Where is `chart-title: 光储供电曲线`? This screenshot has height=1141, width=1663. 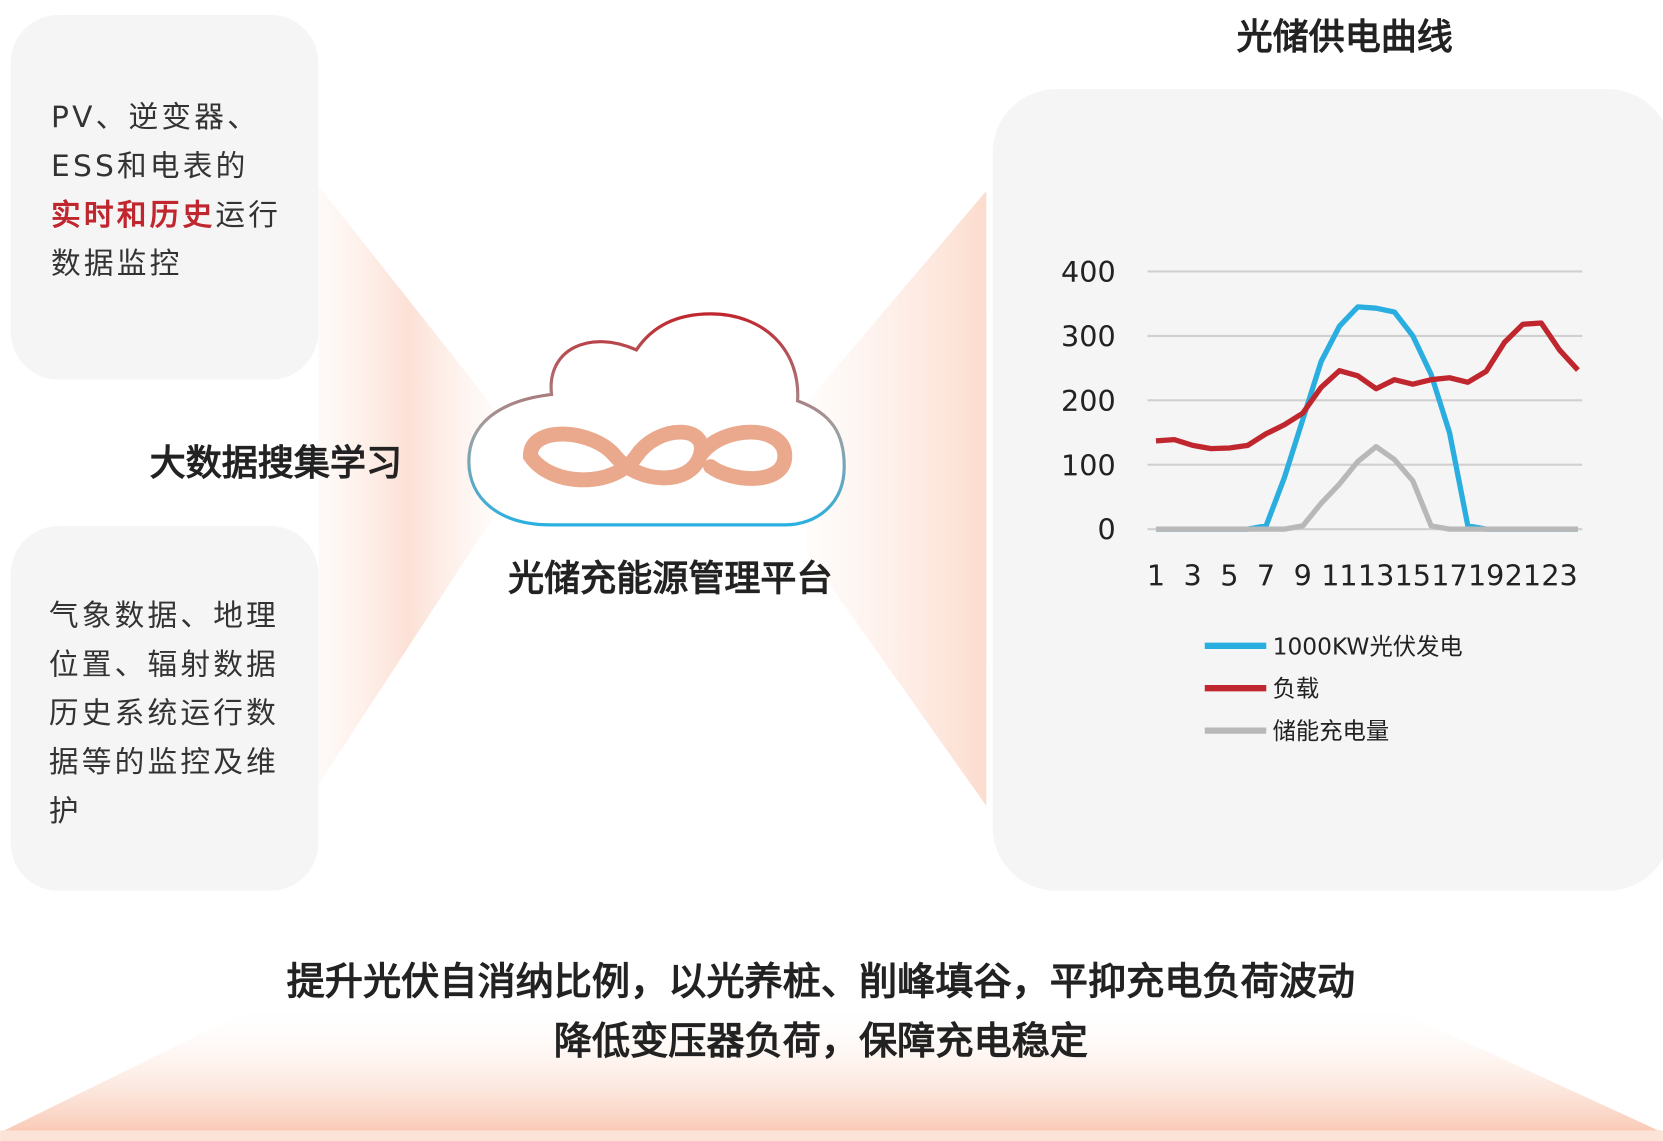
chart-title: 光储供电曲线 is located at coordinates (1345, 37).